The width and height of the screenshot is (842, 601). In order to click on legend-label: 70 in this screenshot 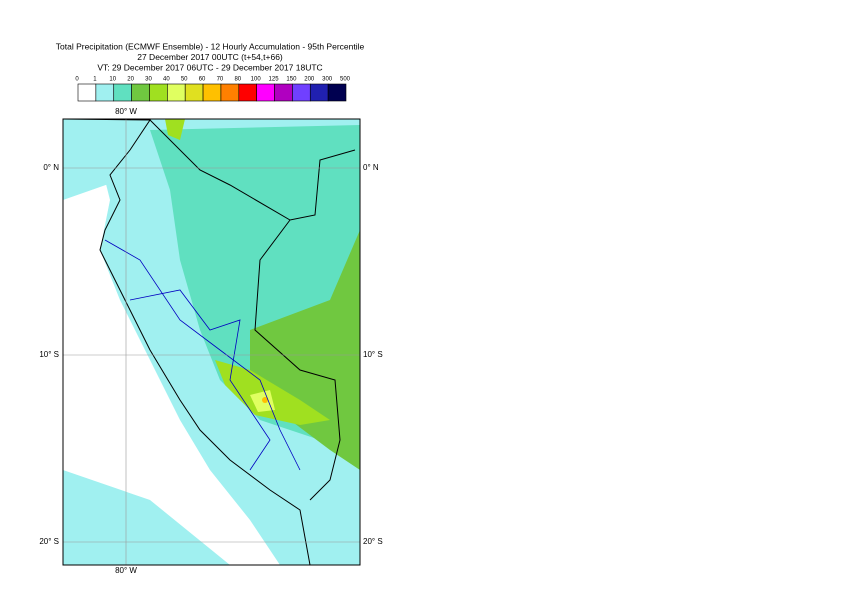, I will do `click(220, 80)`.